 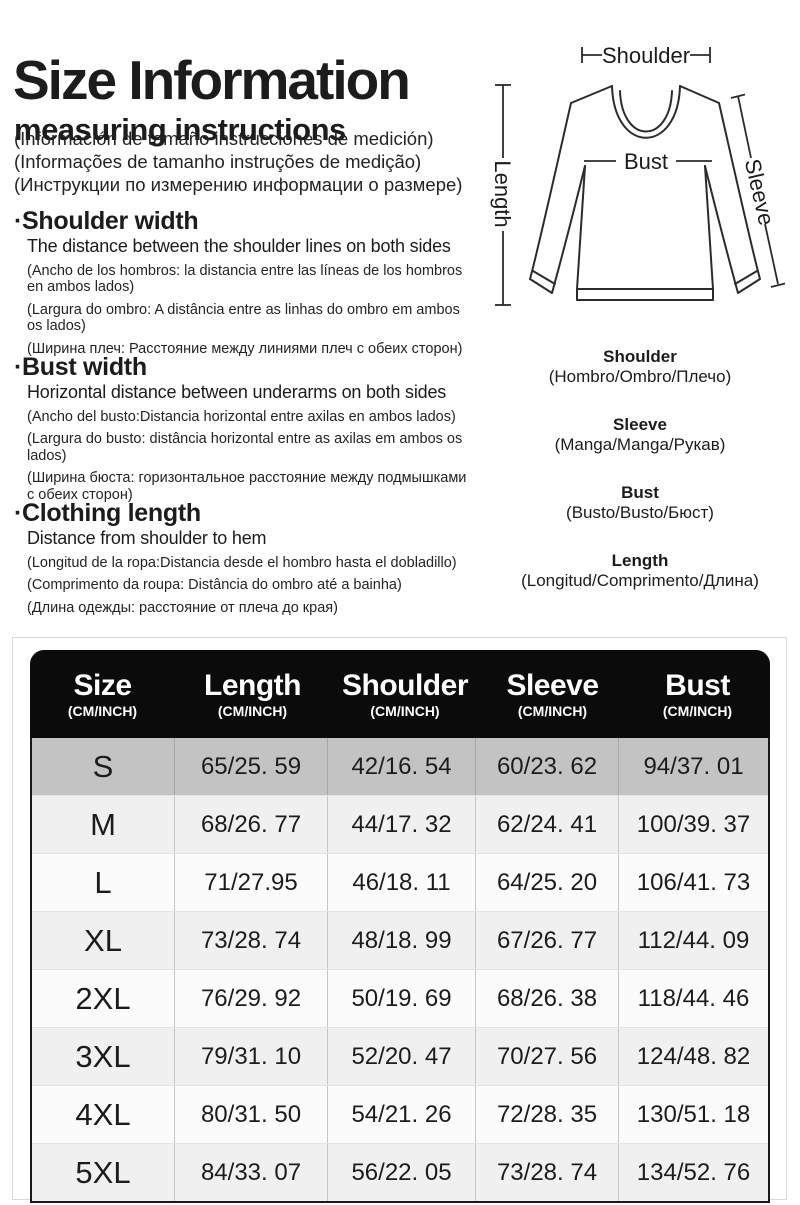 I want to click on column-header-size: Size (CM/INCH), so click(x=102, y=693).